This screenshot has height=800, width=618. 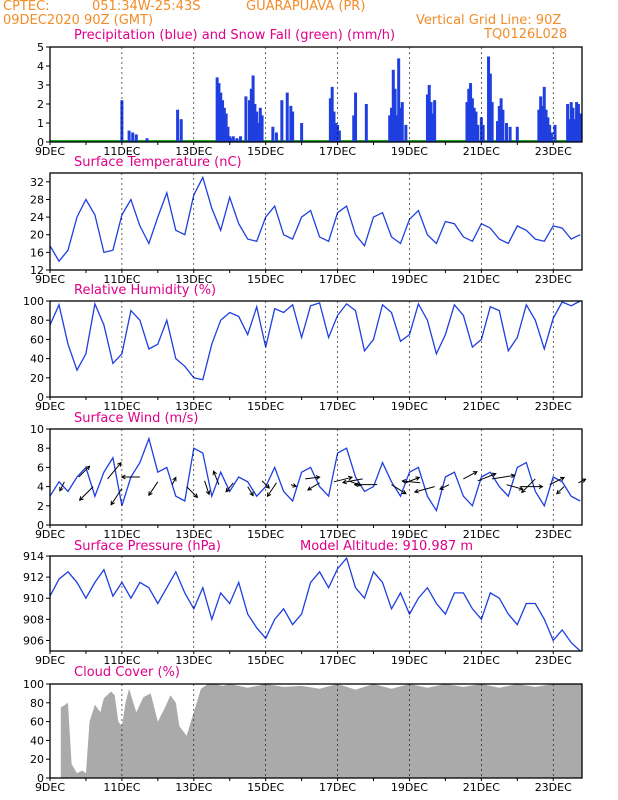 I want to click on wind-line, so click(x=315, y=474).